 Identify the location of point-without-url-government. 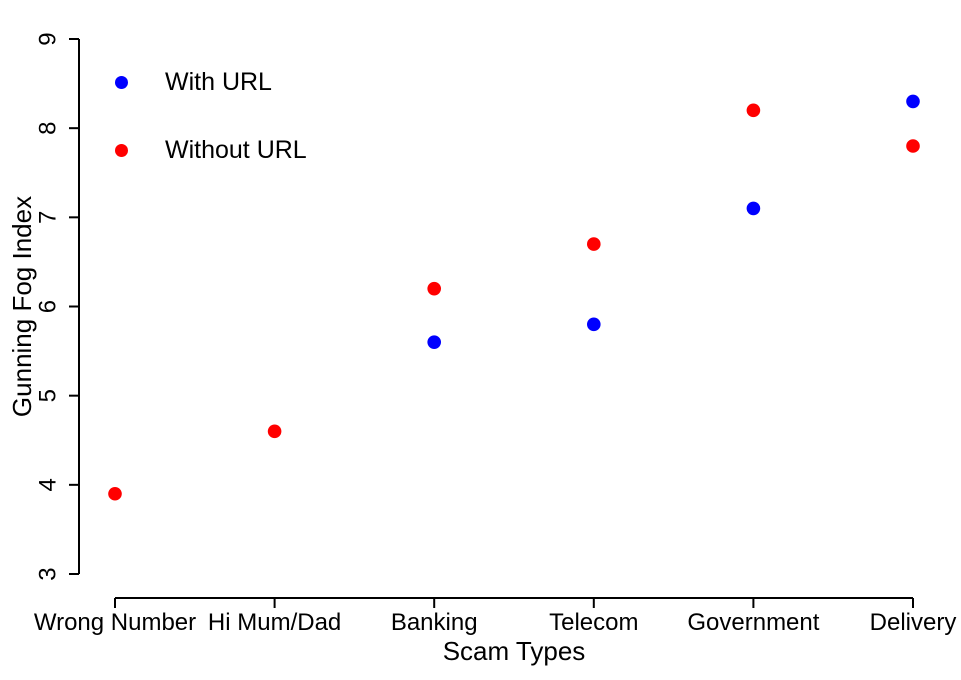
(753, 110).